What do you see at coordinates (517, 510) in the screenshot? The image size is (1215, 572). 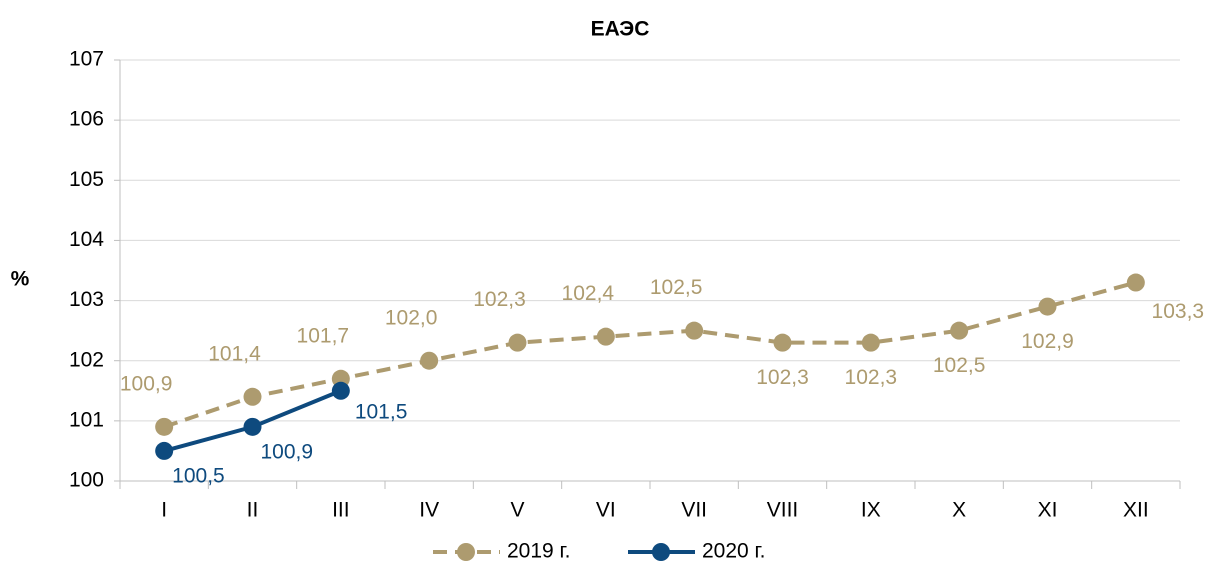 I see `x-tick-label: V` at bounding box center [517, 510].